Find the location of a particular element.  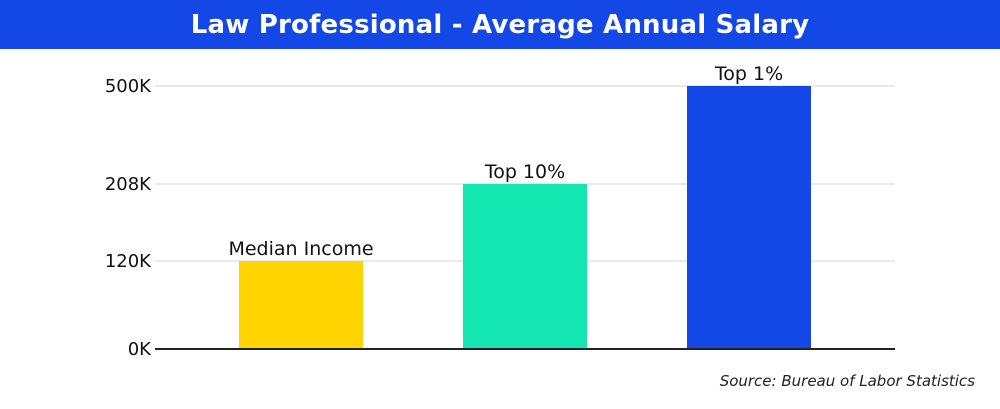

y-tick-label: 208K is located at coordinates (128, 184).